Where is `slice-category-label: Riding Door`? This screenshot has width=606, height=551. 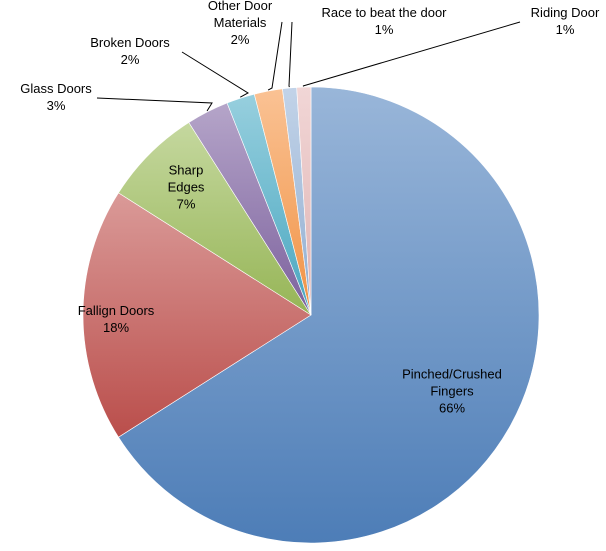
slice-category-label: Riding Door is located at coordinates (565, 12).